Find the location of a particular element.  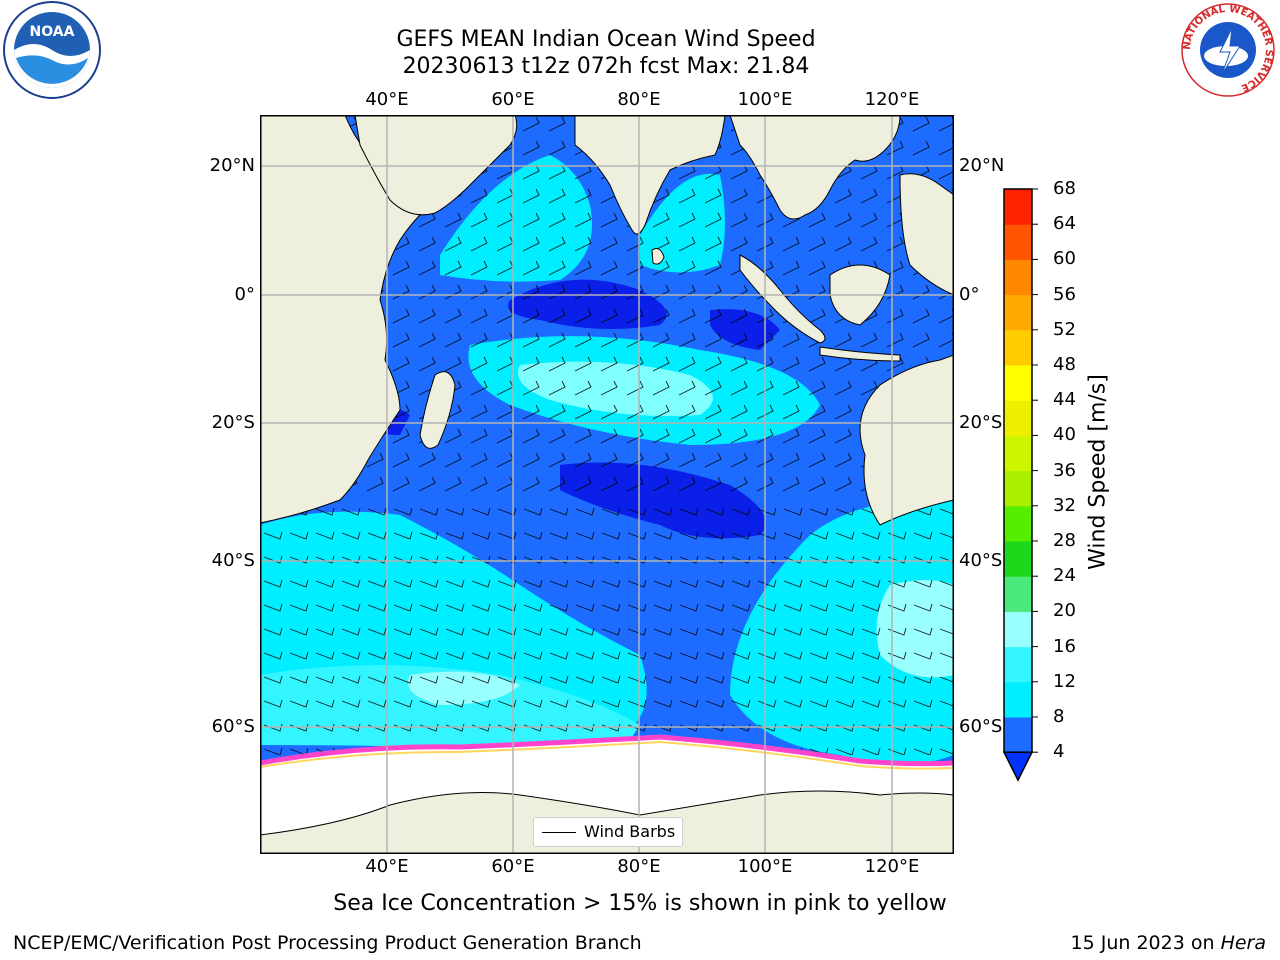

noaa-logo-text: NOAA is located at coordinates (52, 32).